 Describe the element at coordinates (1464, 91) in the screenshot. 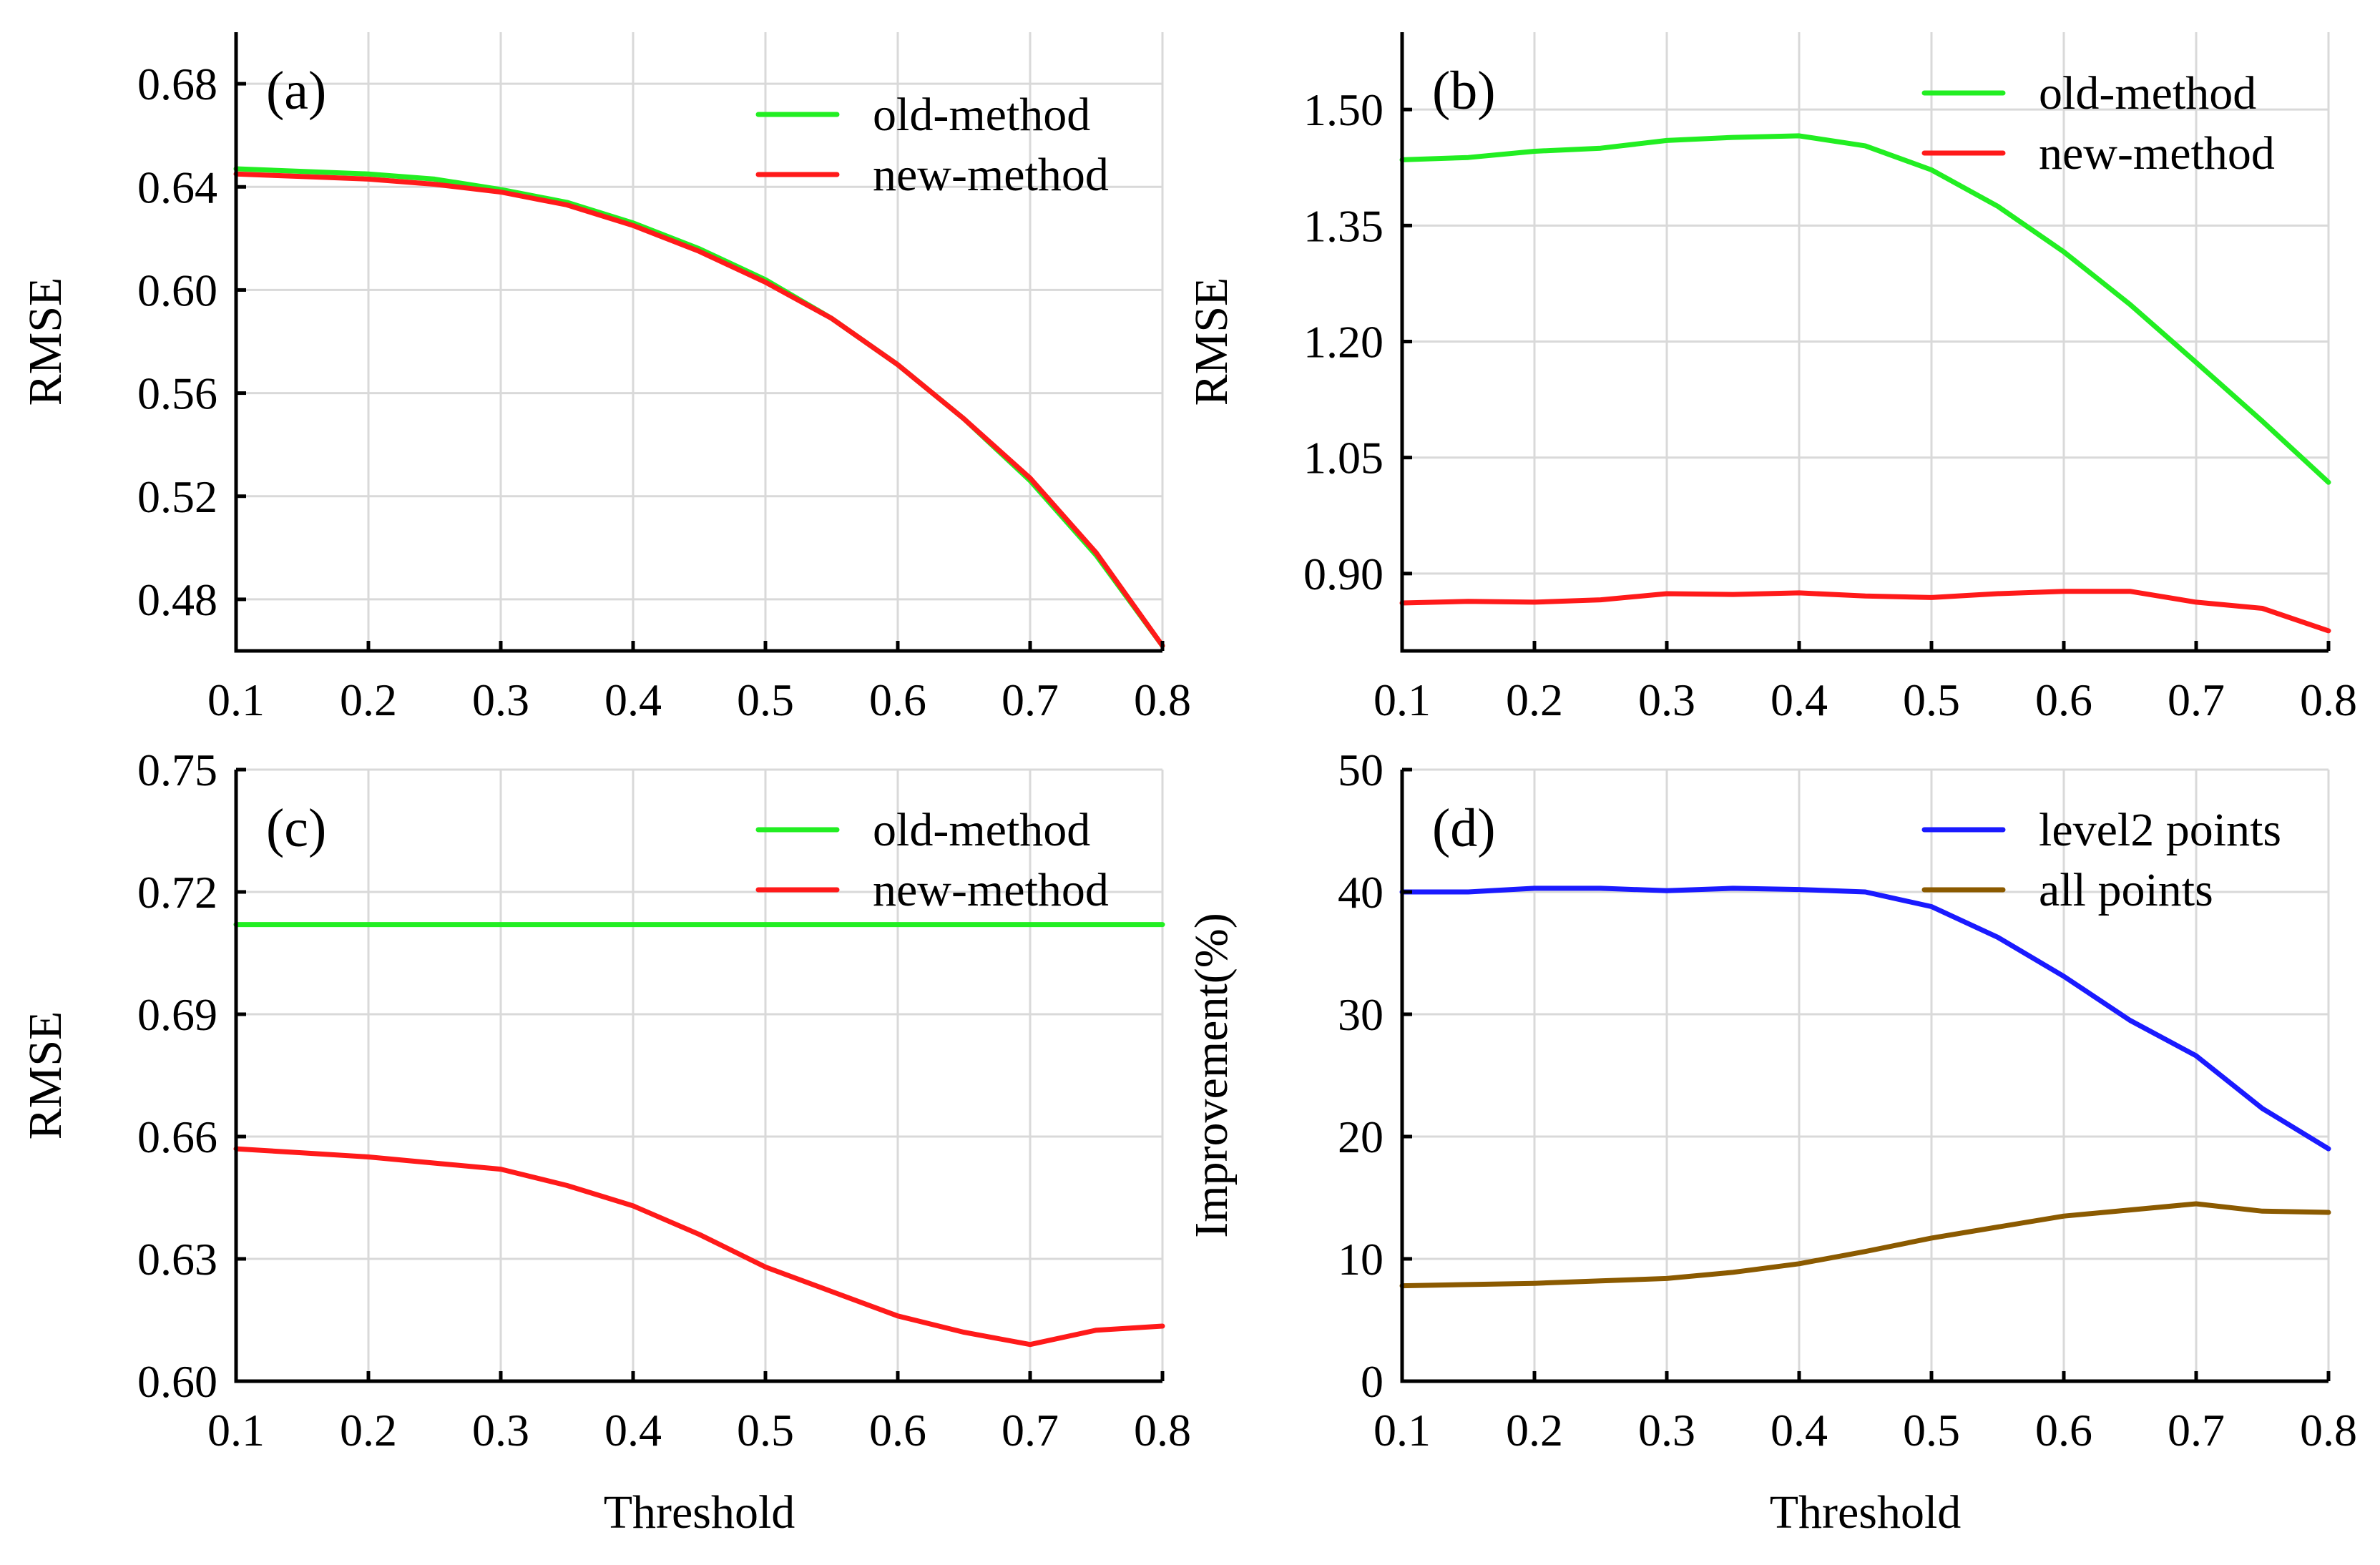

I see `panel-b-label: (b)` at that location.